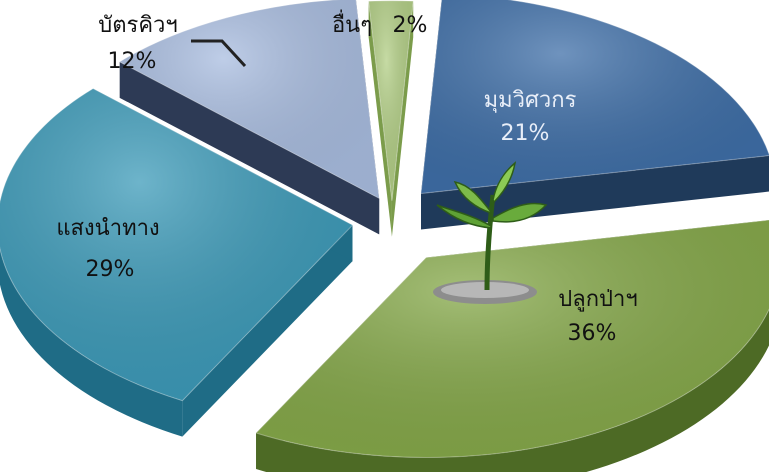 This screenshot has height=472, width=769. What do you see at coordinates (219, 53) in the screenshot?
I see `leader-line` at bounding box center [219, 53].